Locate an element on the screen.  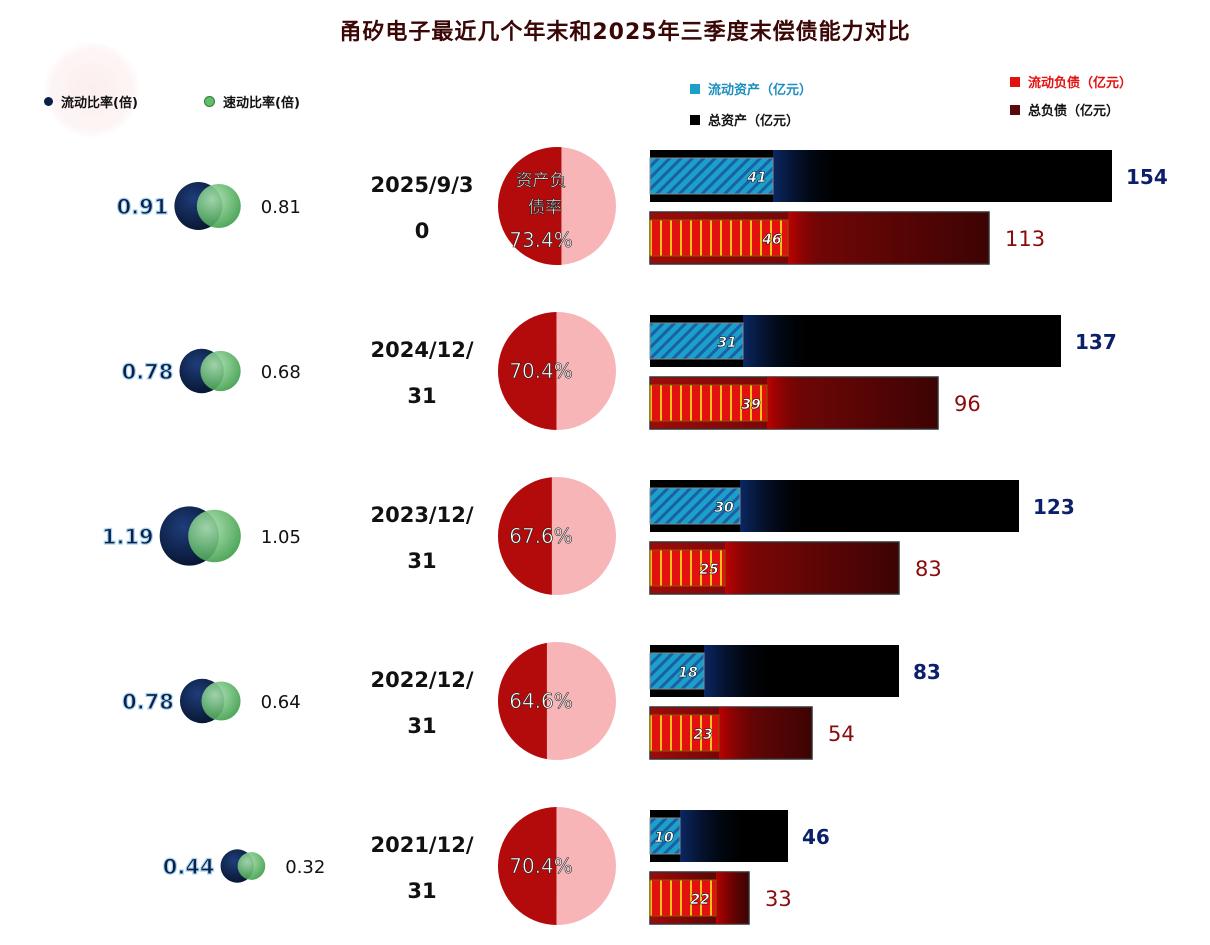
total-assets-value: 137 is located at coordinates (1096, 342).